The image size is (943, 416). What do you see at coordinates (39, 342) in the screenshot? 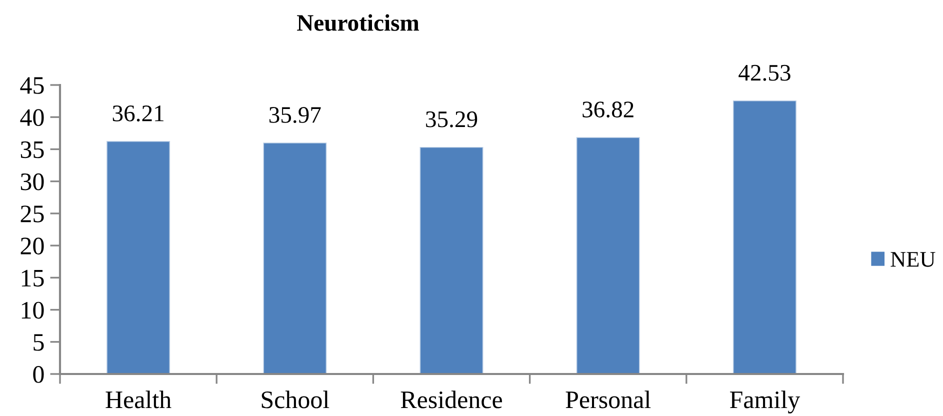
I see `y-tick-label: 5` at bounding box center [39, 342].